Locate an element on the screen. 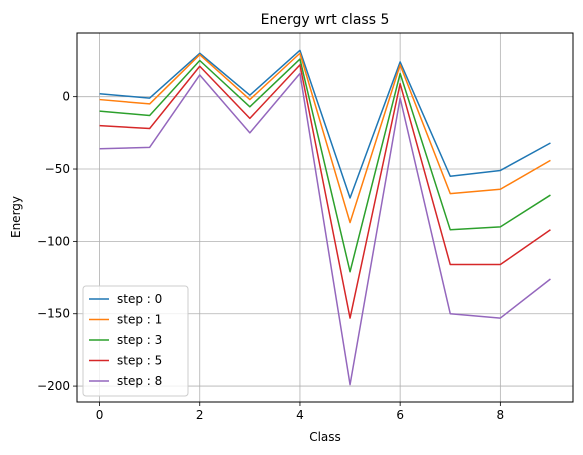 The width and height of the screenshot is (583, 455). y-tick-label: 0 is located at coordinates (66, 97).